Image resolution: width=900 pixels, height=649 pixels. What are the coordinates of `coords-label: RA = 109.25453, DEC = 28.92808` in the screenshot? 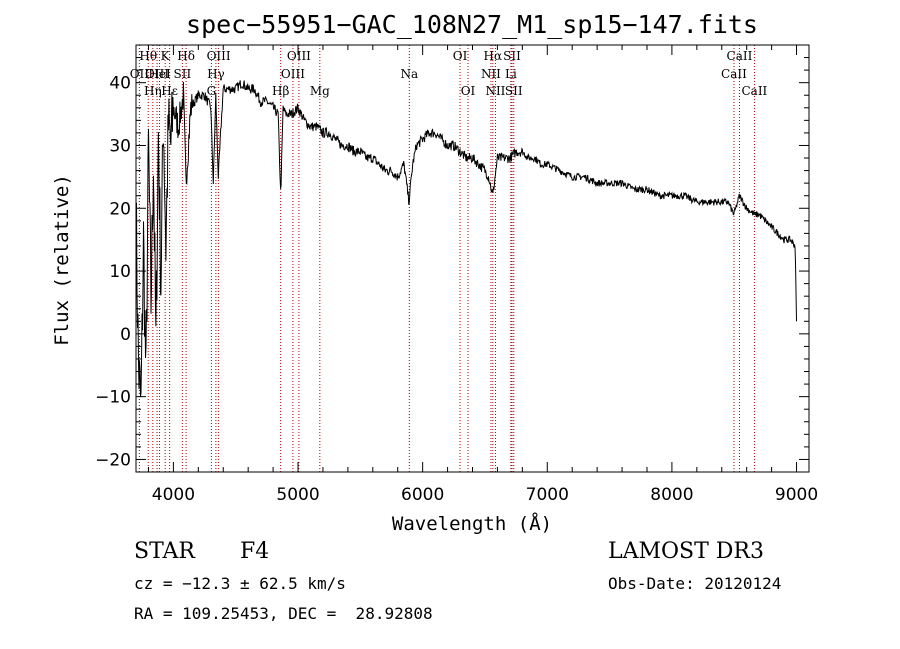 It's located at (283, 613).